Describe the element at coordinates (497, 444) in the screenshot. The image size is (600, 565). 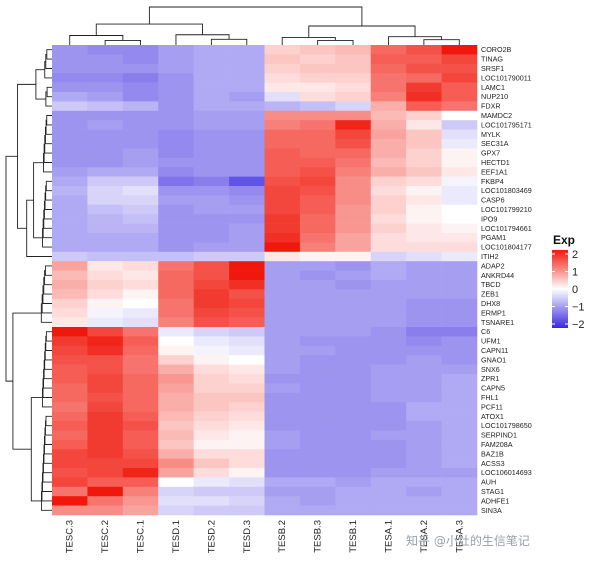
I see `row-label: FAM208A` at that location.